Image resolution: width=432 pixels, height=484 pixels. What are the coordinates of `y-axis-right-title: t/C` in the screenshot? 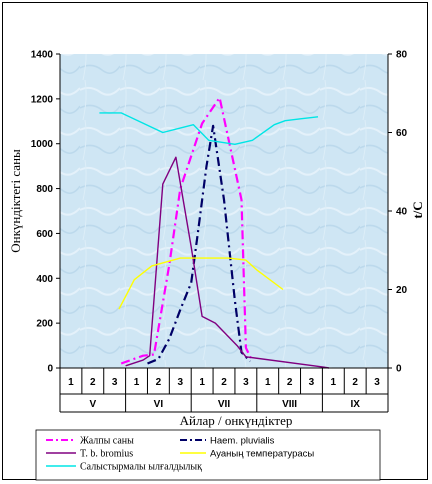 It's located at (417, 209).